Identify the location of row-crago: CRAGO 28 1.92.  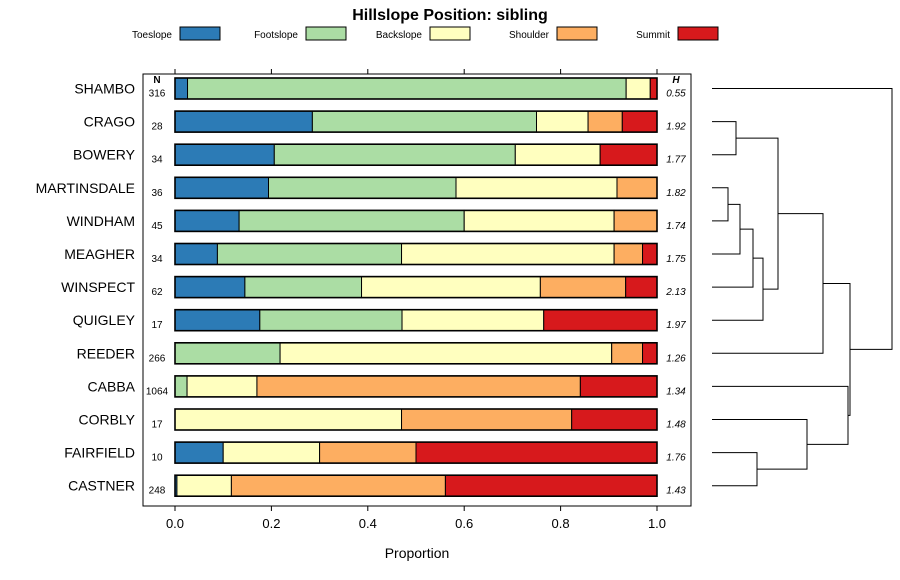
(385, 121).